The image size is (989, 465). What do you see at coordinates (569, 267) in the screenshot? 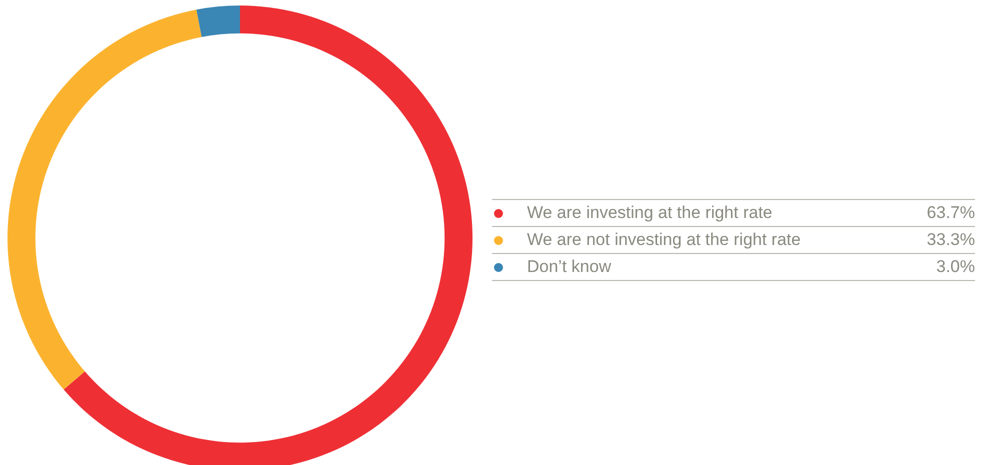
I see `legend-label: Don’t know` at bounding box center [569, 267].